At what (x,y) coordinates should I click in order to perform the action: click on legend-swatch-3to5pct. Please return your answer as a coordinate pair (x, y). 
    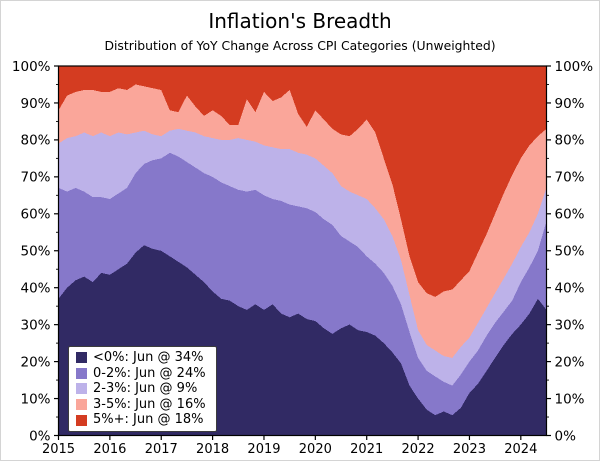
    Looking at the image, I should click on (81, 405).